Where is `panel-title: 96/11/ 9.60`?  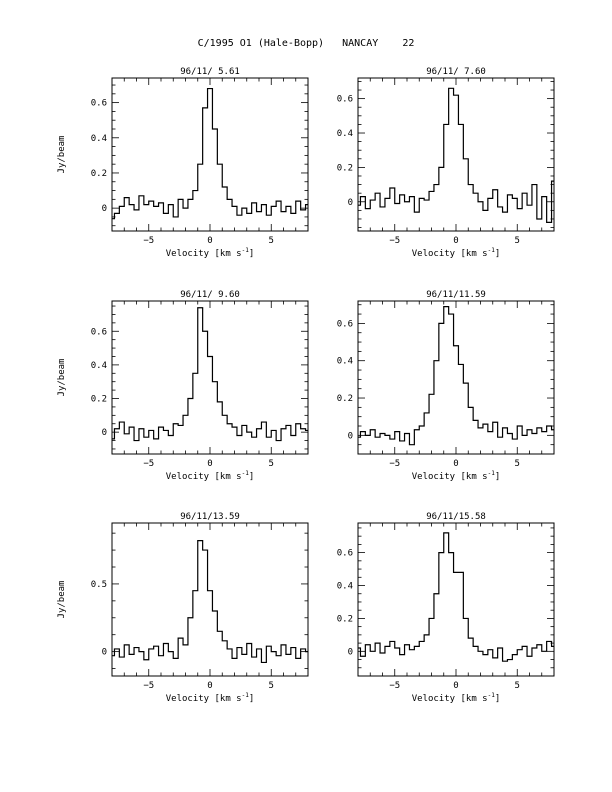
panel-title: 96/11/ 9.60 is located at coordinates (210, 295).